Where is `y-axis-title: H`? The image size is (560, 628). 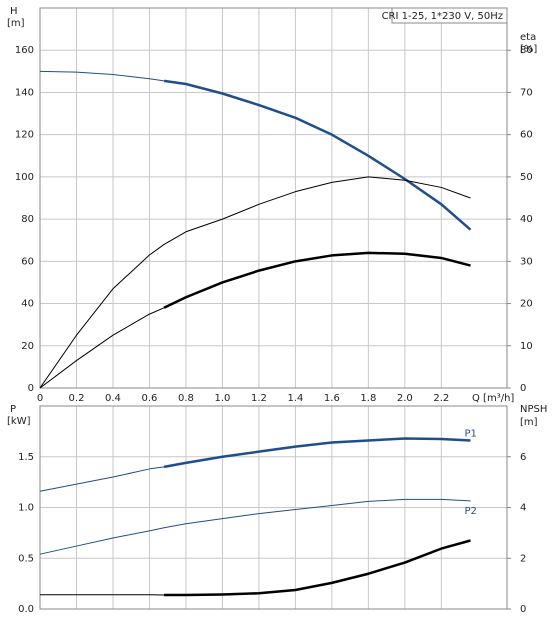 y-axis-title: H is located at coordinates (14, 11).